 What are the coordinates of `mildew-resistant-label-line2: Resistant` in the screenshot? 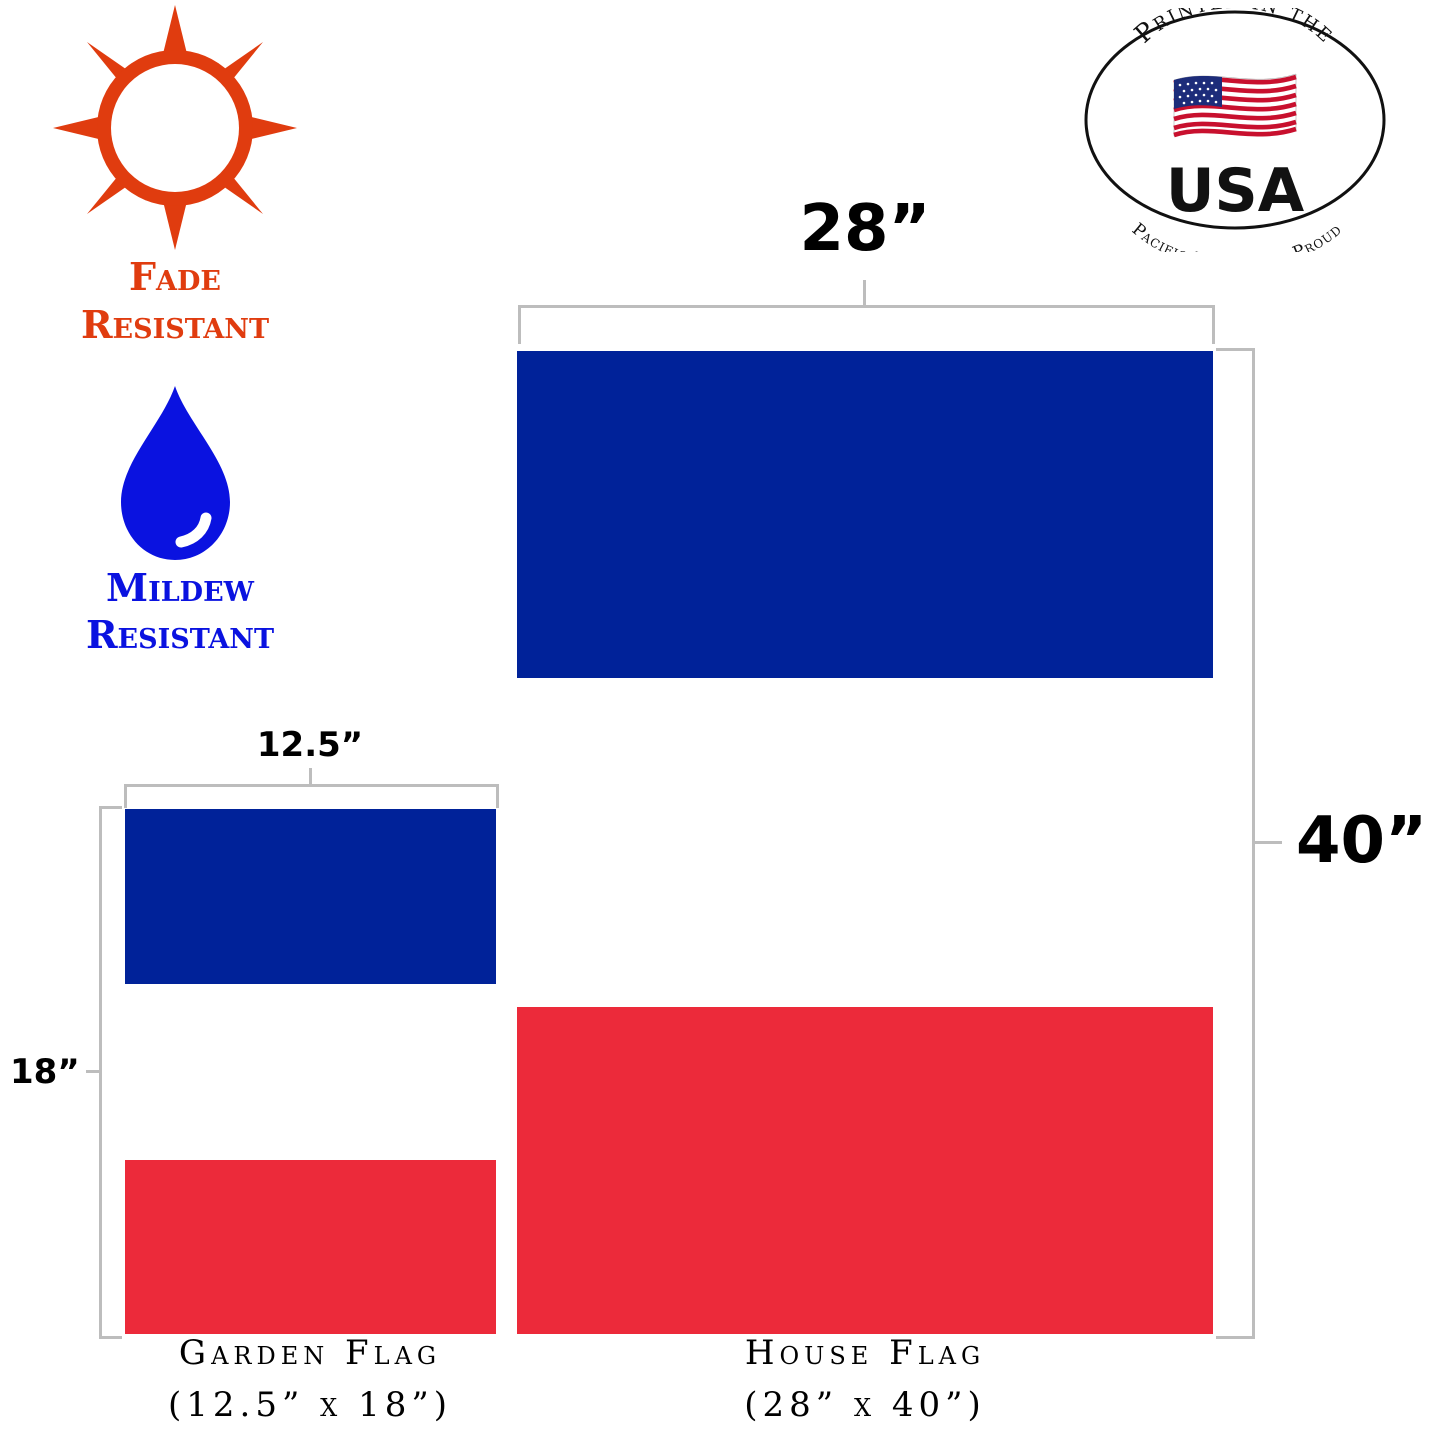 It's located at (180, 634).